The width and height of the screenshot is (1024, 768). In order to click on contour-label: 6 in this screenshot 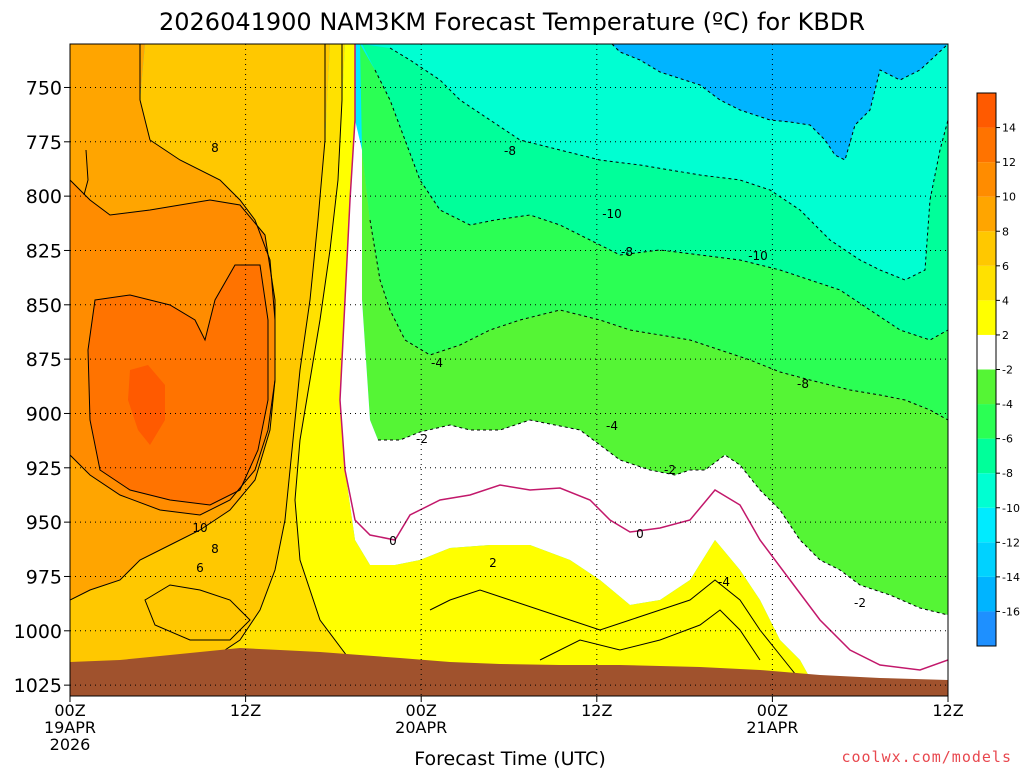, I will do `click(200, 568)`.